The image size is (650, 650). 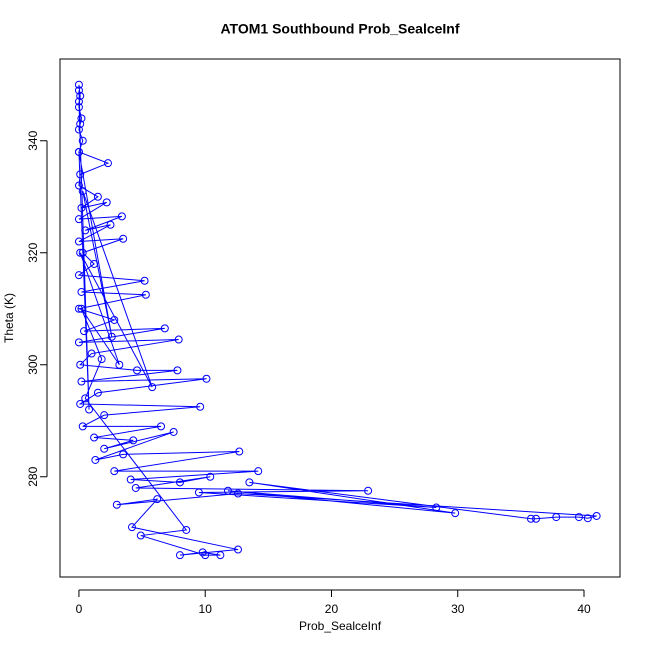 I want to click on x-tick-label: 20, so click(x=332, y=609).